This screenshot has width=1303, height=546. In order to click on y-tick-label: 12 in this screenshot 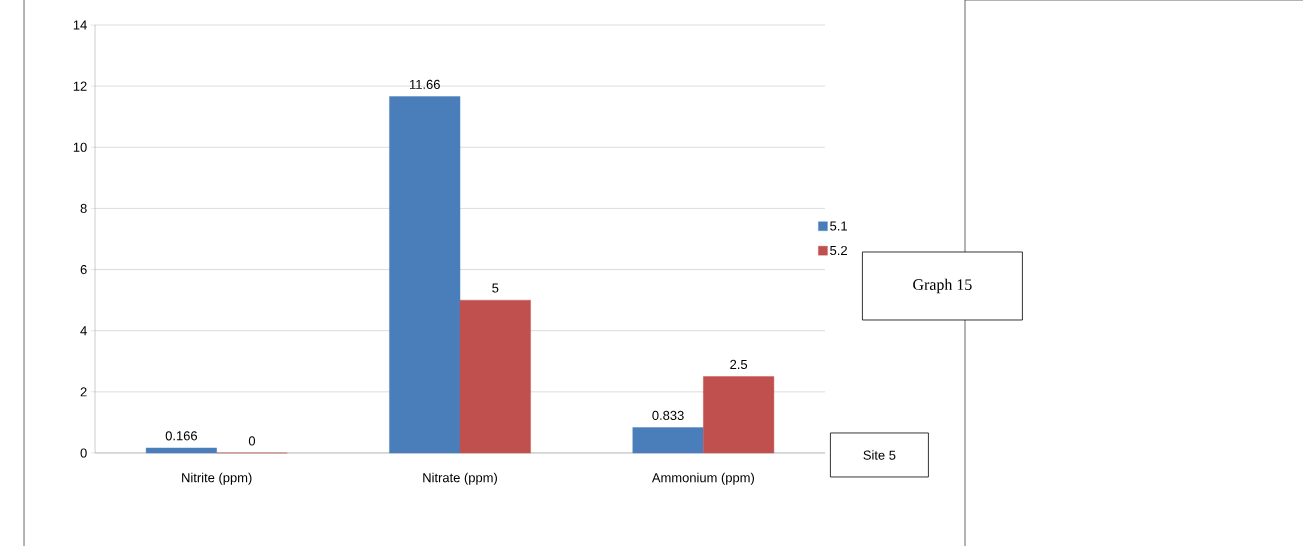, I will do `click(80, 86)`.